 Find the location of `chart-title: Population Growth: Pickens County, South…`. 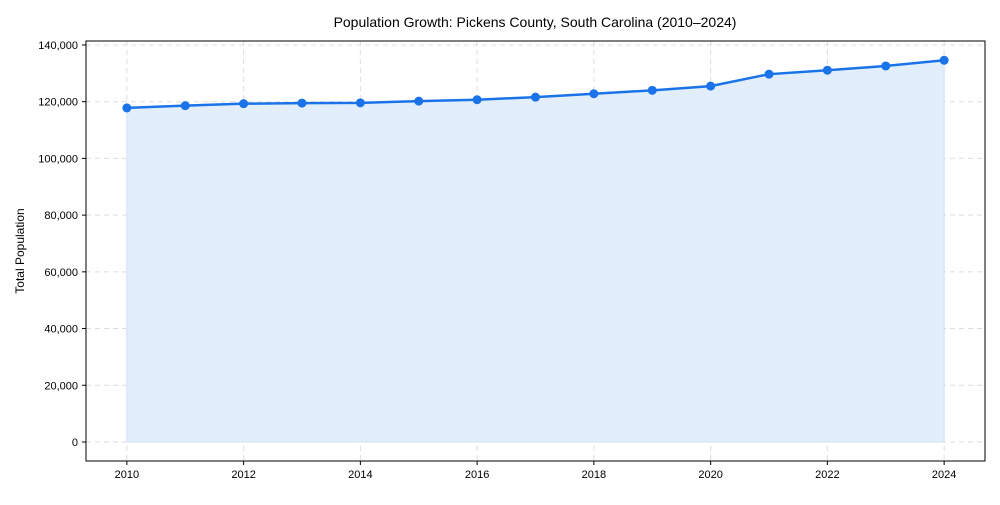

chart-title: Population Growth: Pickens County, South… is located at coordinates (535, 22).